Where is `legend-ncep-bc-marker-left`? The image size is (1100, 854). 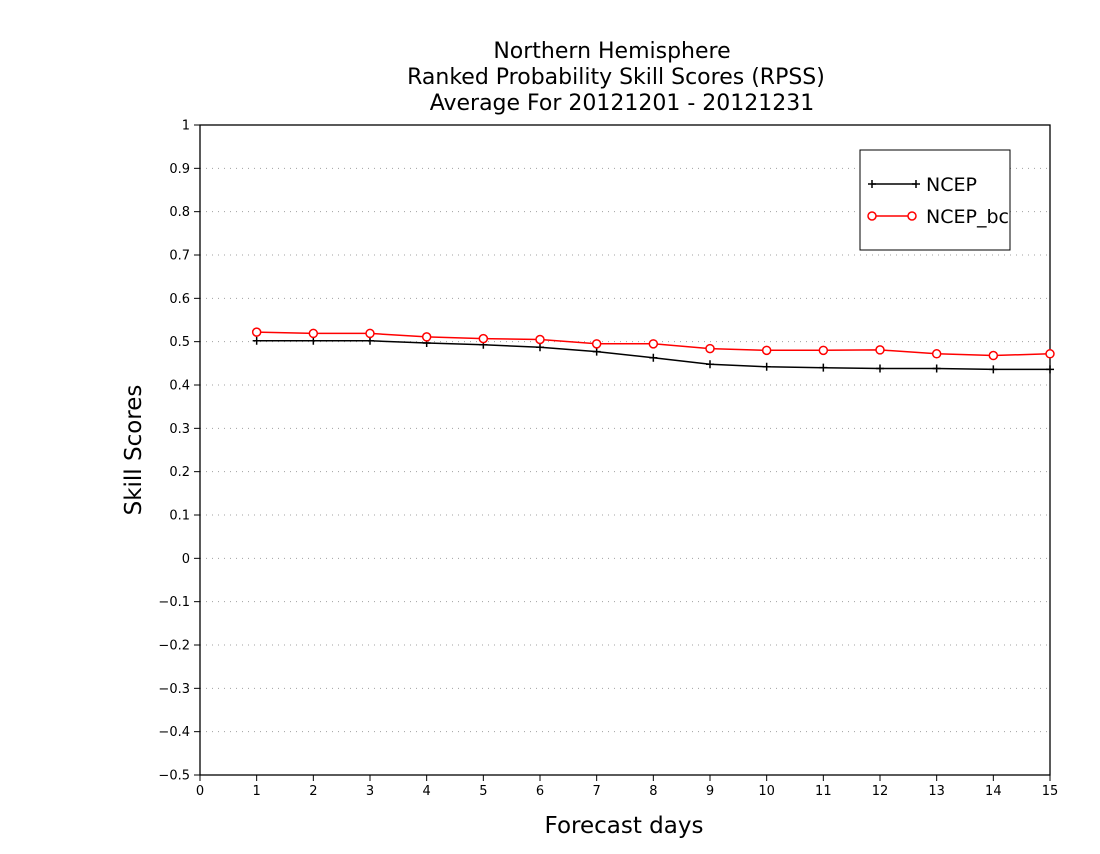
legend-ncep-bc-marker-left is located at coordinates (872, 216).